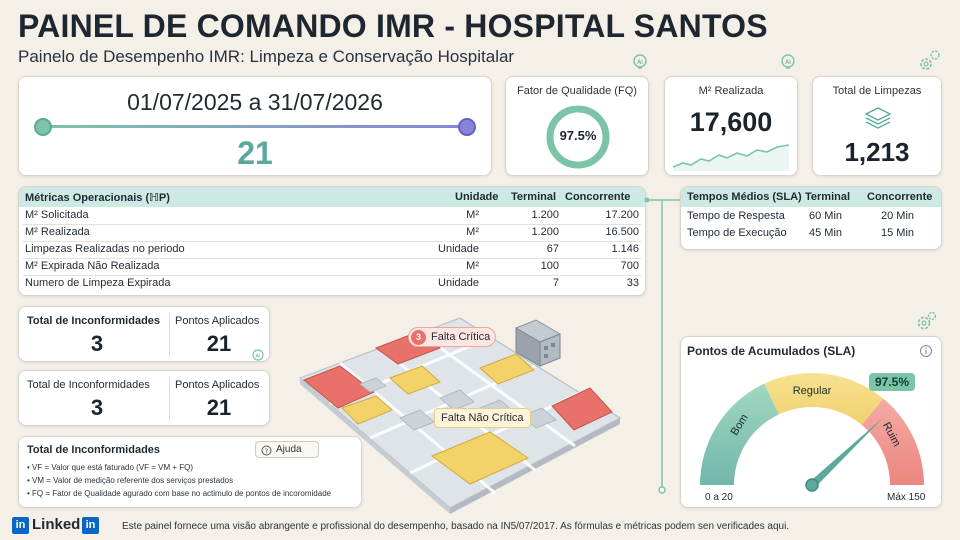  I want to click on inconformities-label: Total de Inconformidades, so click(94, 321).